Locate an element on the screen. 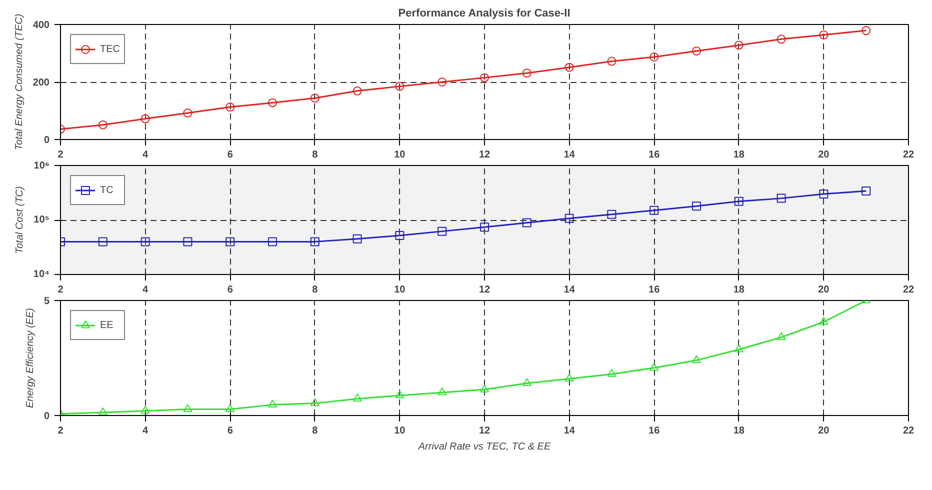 This screenshot has height=490, width=932. legend-label: TC is located at coordinates (107, 190).